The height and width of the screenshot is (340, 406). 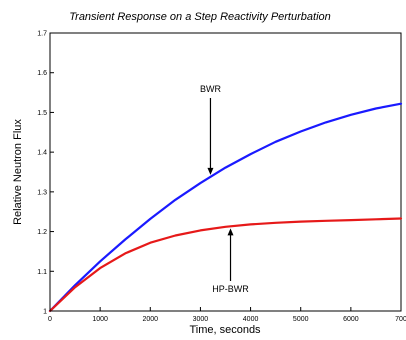 I want to click on y-tick-label: 1, so click(x=45, y=312).